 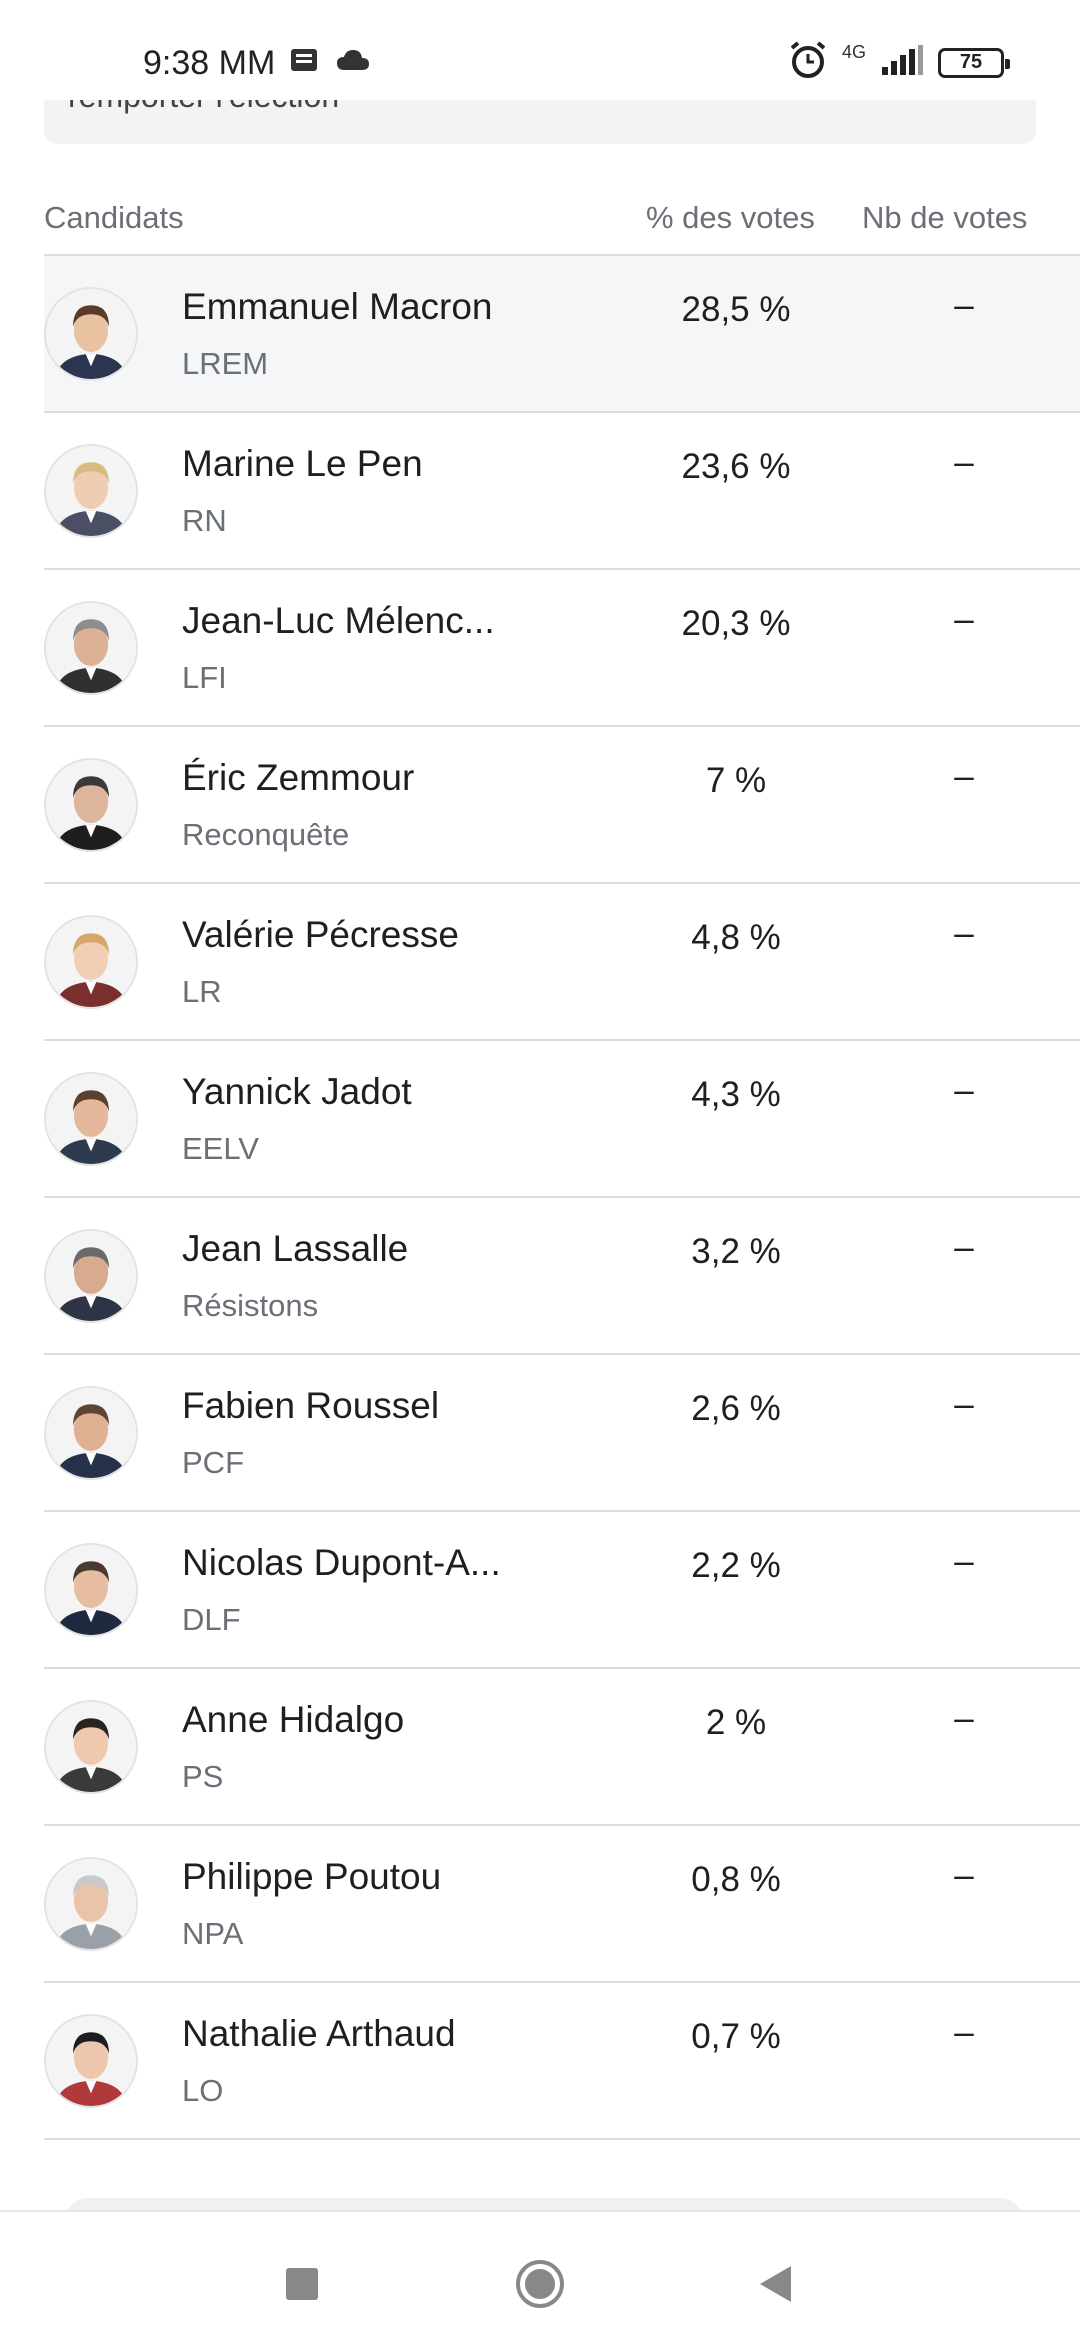 What do you see at coordinates (225, 363) in the screenshot?
I see `candidate-party: LREM` at bounding box center [225, 363].